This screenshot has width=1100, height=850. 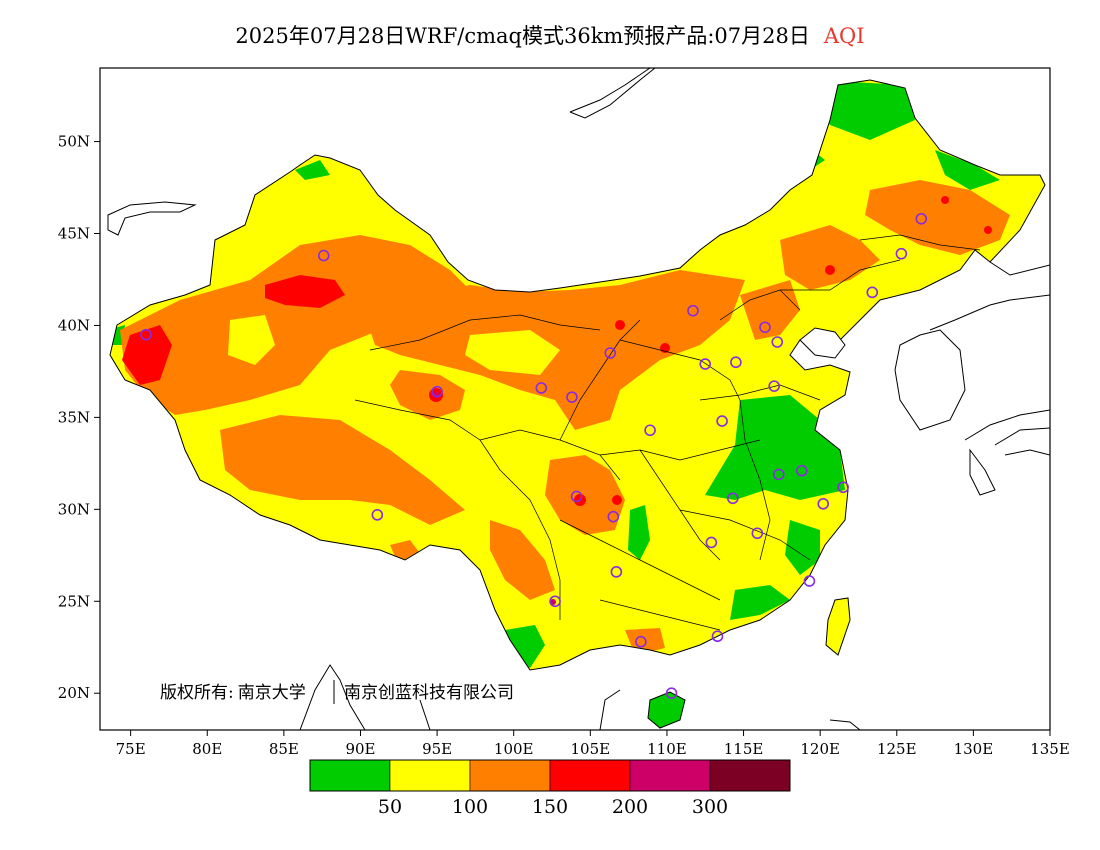 What do you see at coordinates (272, 693) in the screenshot?
I see `copyright-org1: 南京大学` at bounding box center [272, 693].